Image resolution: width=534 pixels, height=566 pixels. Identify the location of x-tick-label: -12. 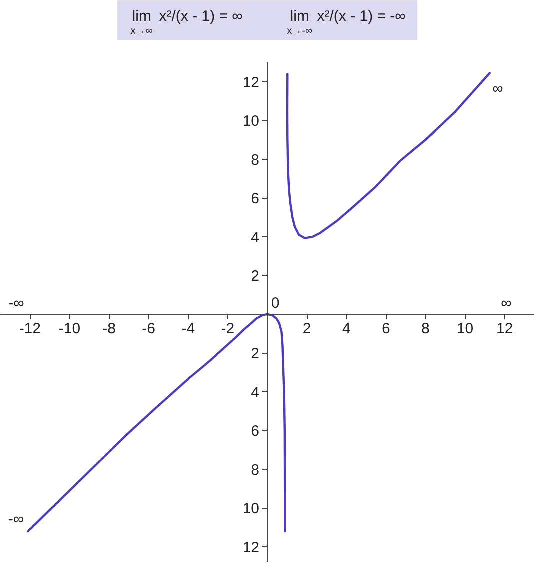
(30, 329).